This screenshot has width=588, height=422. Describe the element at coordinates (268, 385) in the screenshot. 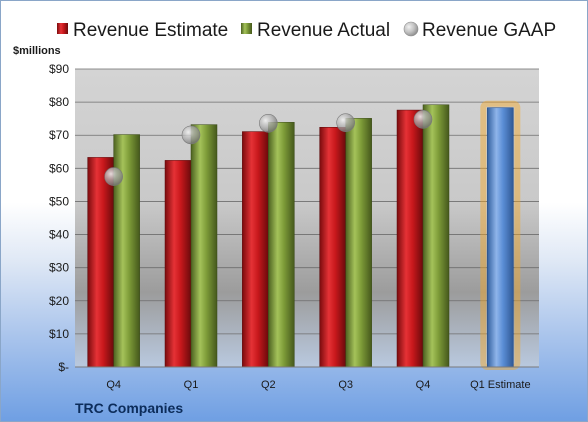

I see `x-tick-label: Q2` at that location.